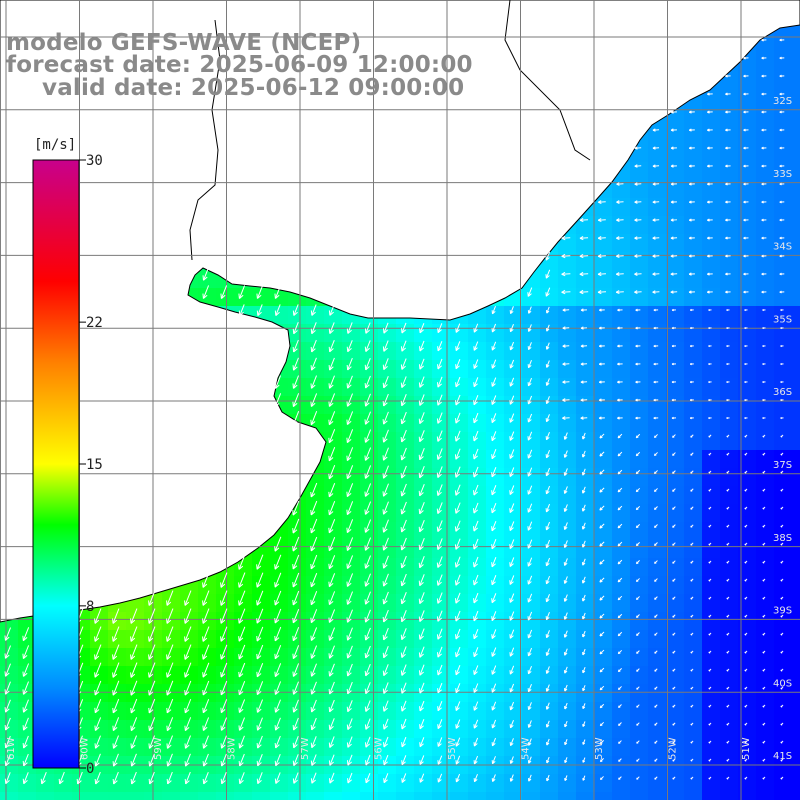 Image resolution: width=800 pixels, height=800 pixels. I want to click on colorbar-tick-label: 0, so click(90, 769).